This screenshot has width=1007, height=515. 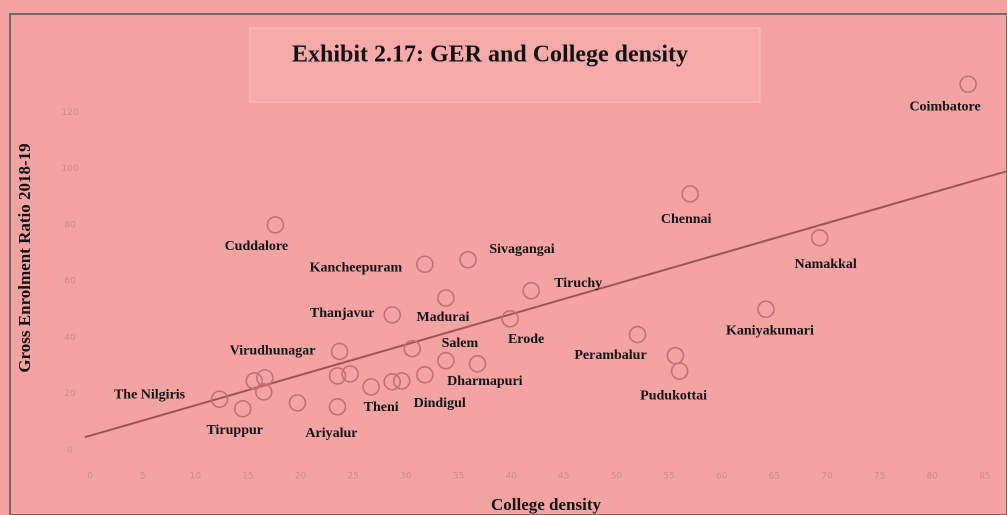 I want to click on x-tick-label: 60, so click(x=722, y=477).